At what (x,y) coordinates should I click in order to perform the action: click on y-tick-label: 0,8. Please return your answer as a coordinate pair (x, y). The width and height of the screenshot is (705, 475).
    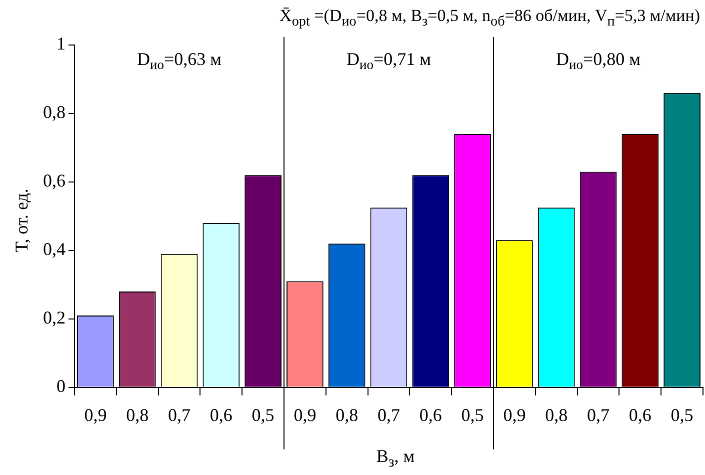
    Looking at the image, I should click on (54, 112).